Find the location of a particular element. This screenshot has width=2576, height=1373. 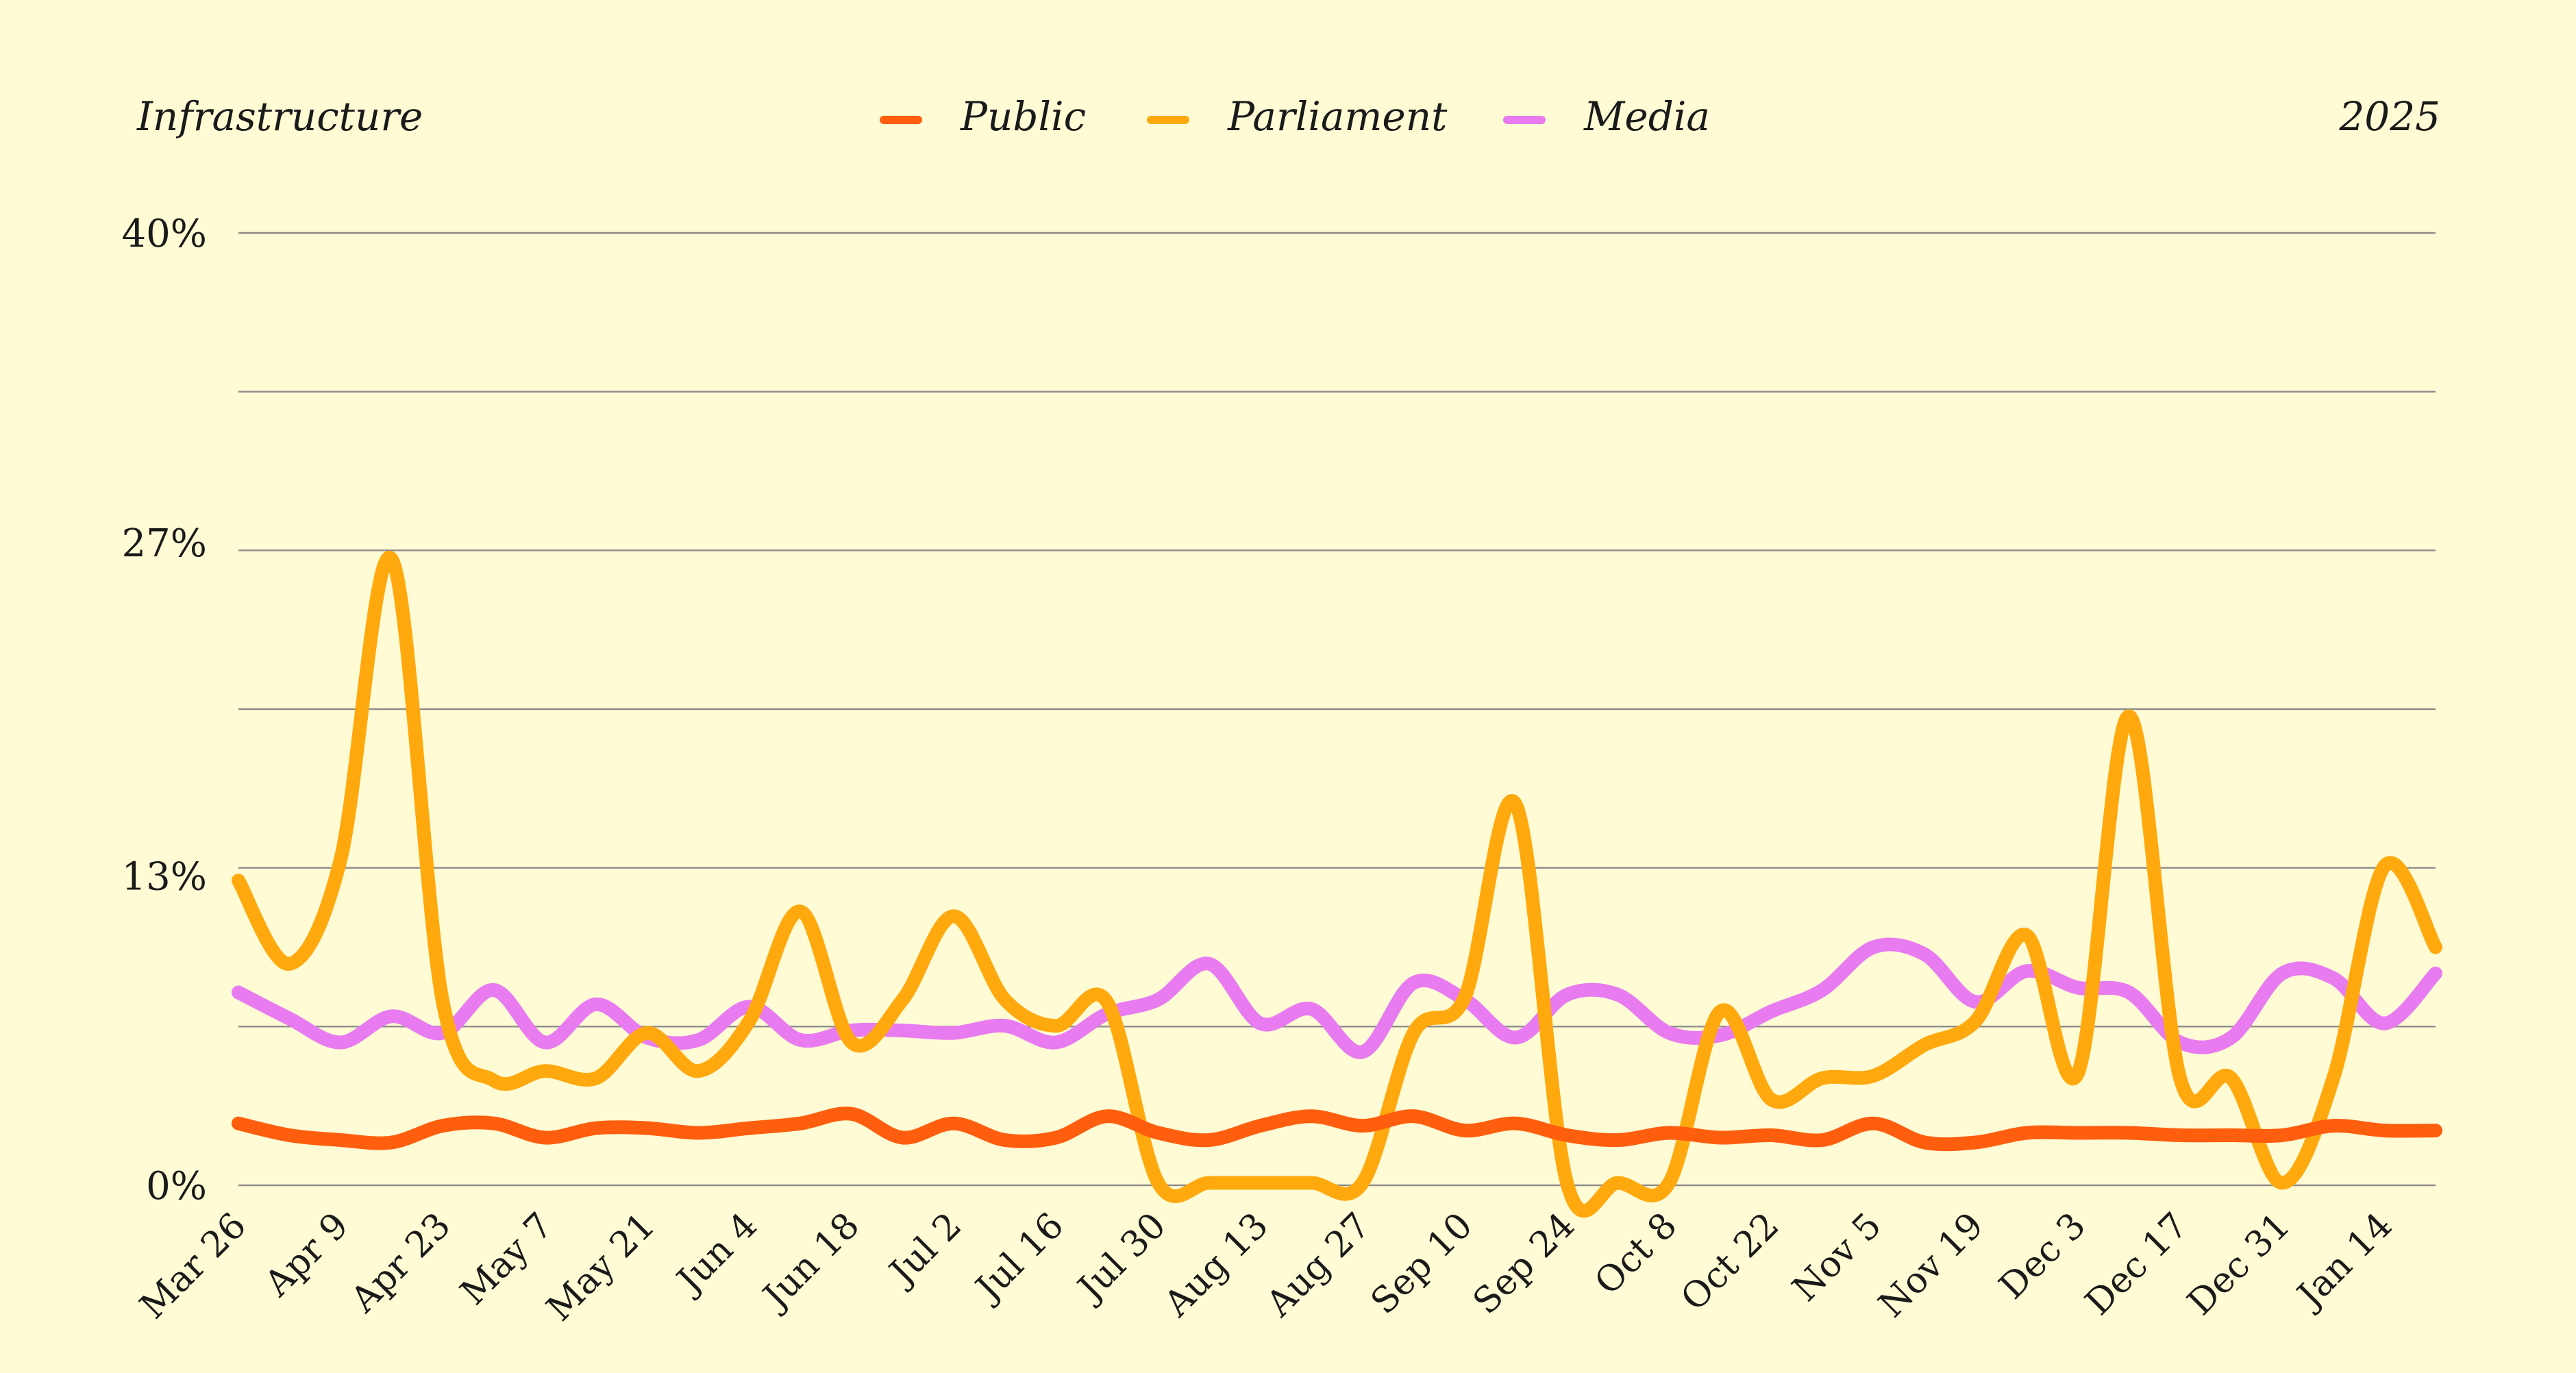

series-line-media is located at coordinates (1337, 998).